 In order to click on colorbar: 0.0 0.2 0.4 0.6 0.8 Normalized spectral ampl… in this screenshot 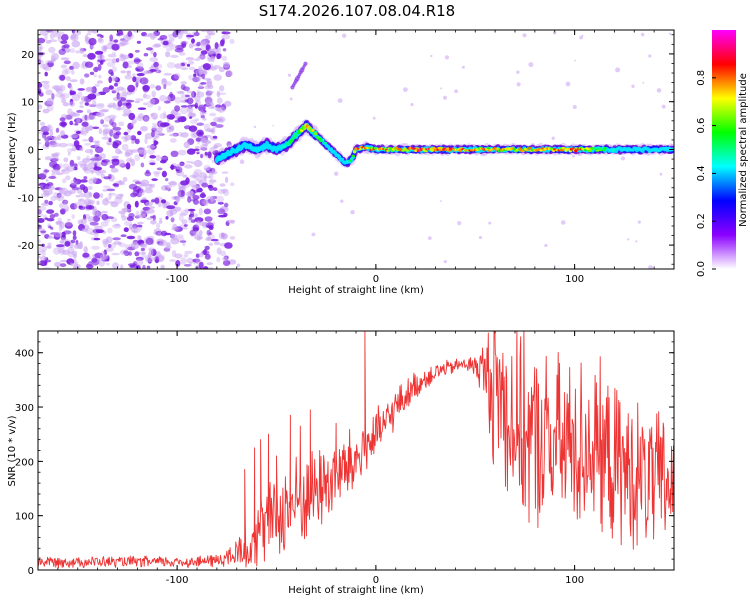, I will do `click(722, 153)`.